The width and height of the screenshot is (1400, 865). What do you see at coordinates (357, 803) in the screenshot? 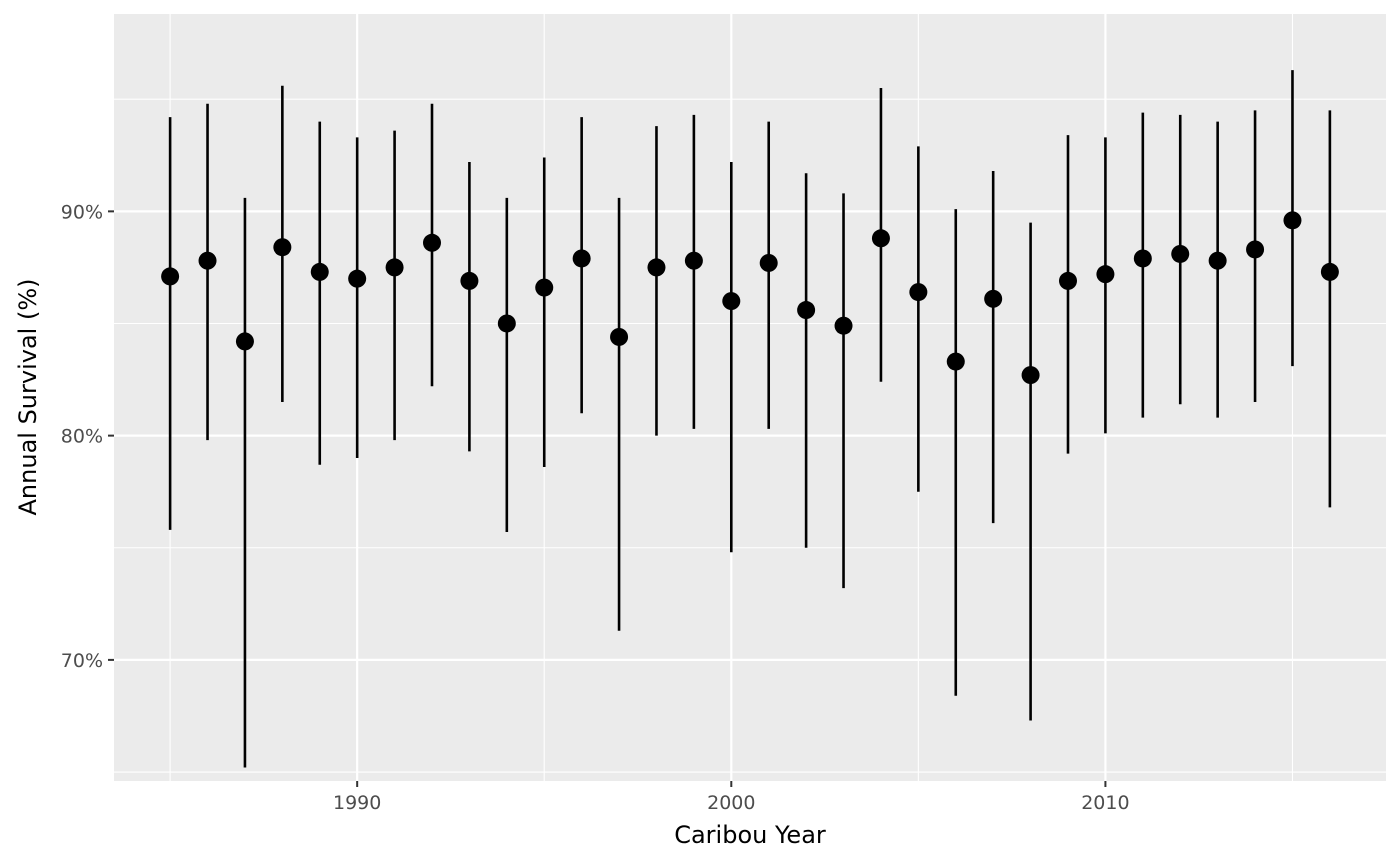
I see `x-tick-label: 1990` at bounding box center [357, 803].